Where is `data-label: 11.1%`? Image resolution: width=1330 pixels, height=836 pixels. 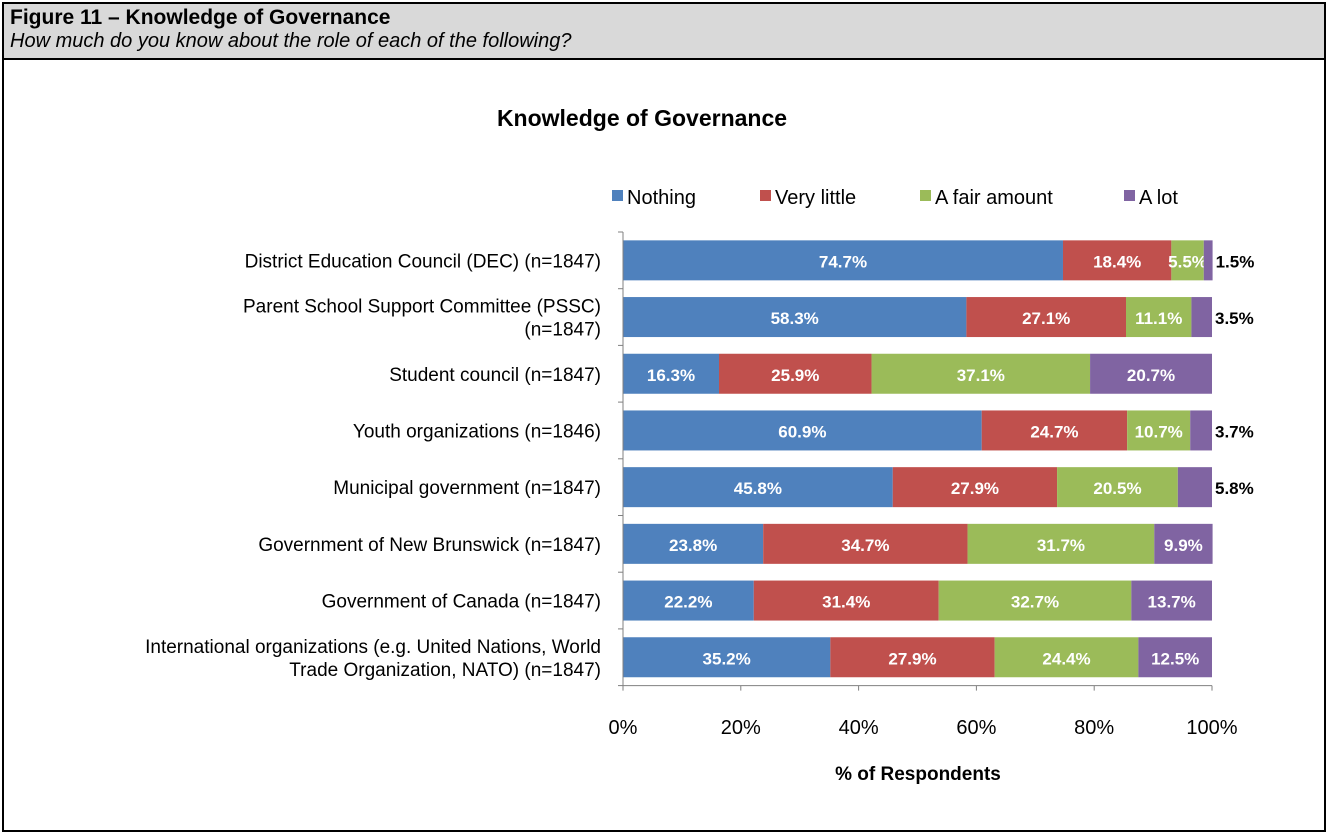
data-label: 11.1% is located at coordinates (1158, 318).